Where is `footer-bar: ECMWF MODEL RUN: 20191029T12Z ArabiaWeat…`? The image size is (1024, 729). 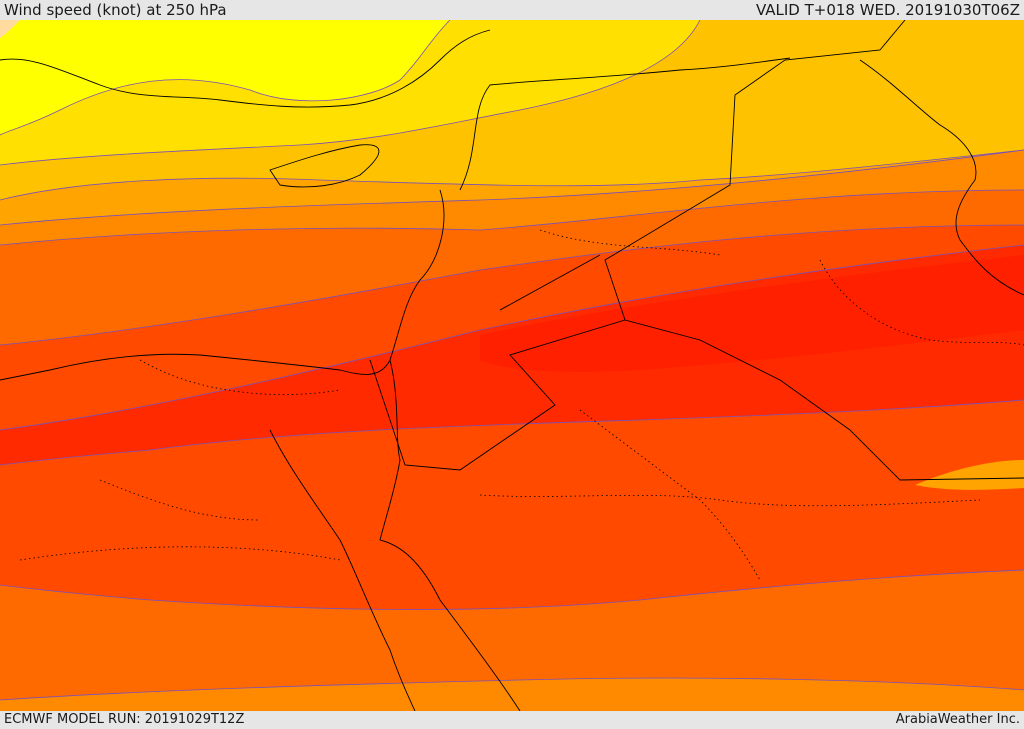
footer-bar: ECMWF MODEL RUN: 20191029T12Z ArabiaWeat… is located at coordinates (512, 720).